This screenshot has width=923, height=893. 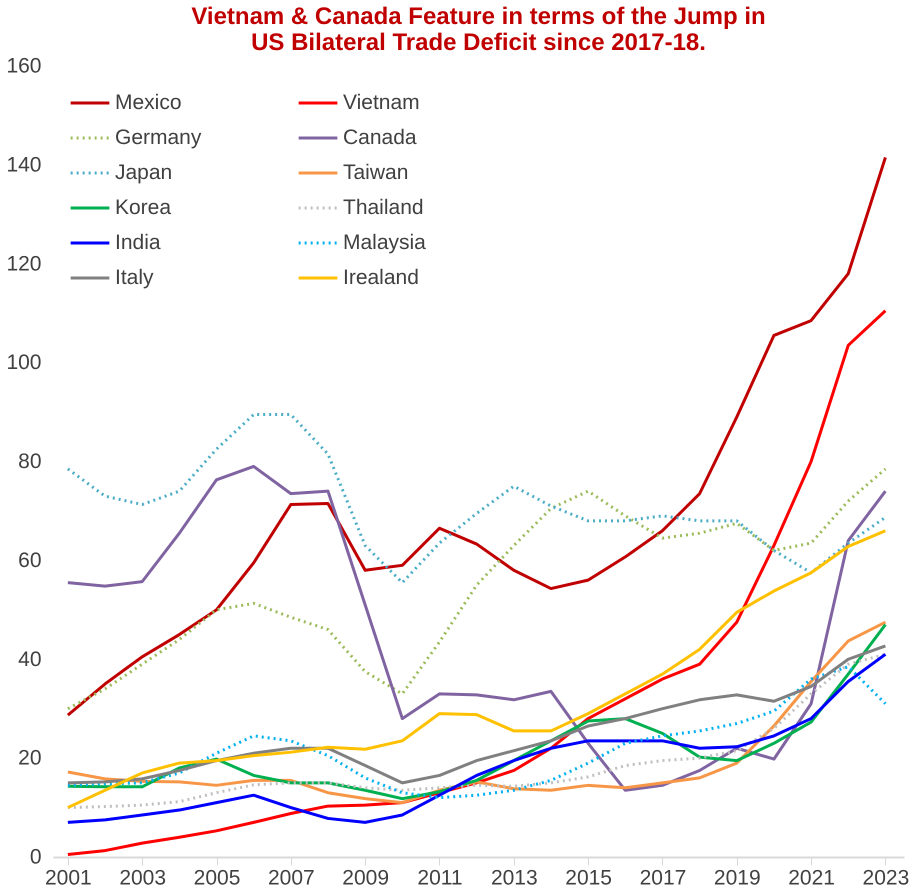 I want to click on x-tick-label: 2005, so click(x=217, y=878).